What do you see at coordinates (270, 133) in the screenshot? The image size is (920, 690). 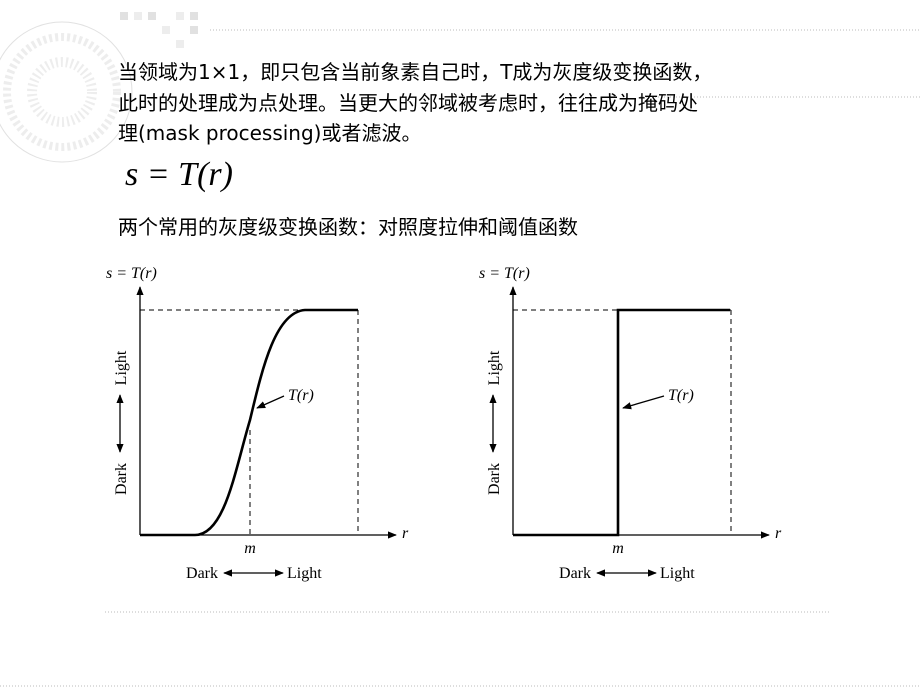 I see `paragraph-line: 理(mask processing)或者滤波。` at bounding box center [270, 133].